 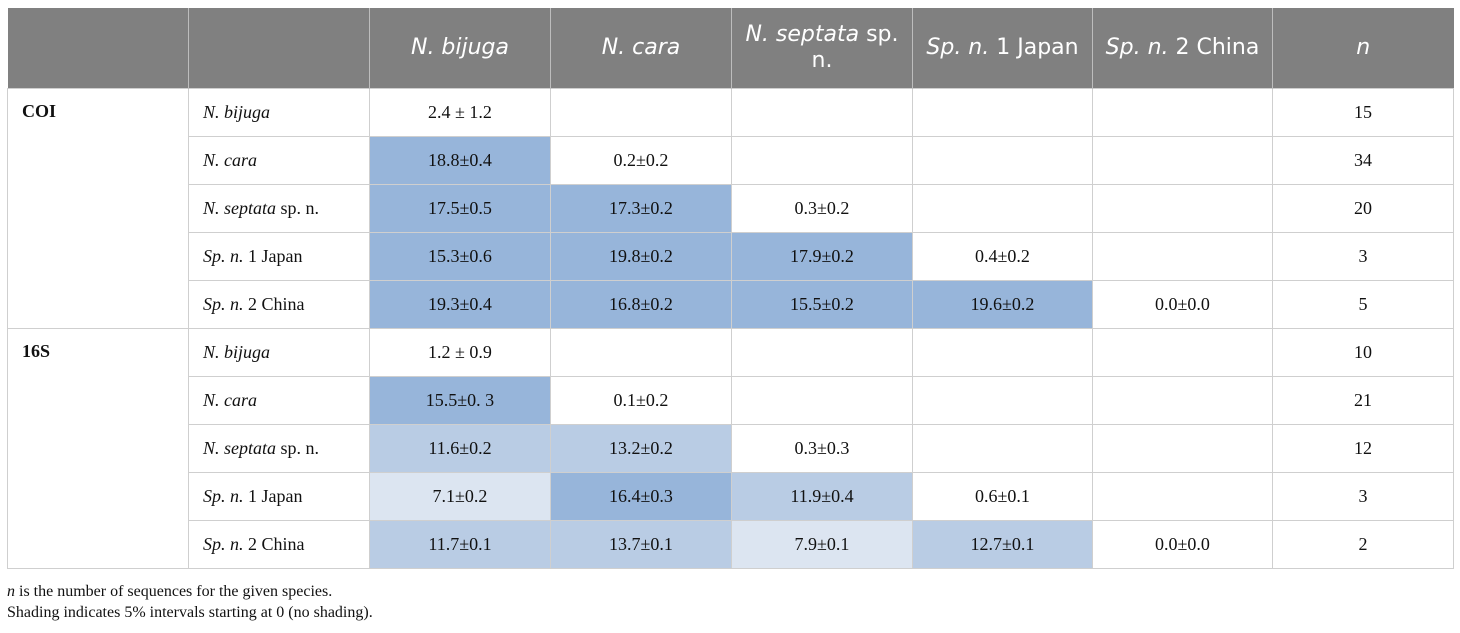 What do you see at coordinates (1363, 304) in the screenshot?
I see `sequence-count: 5` at bounding box center [1363, 304].